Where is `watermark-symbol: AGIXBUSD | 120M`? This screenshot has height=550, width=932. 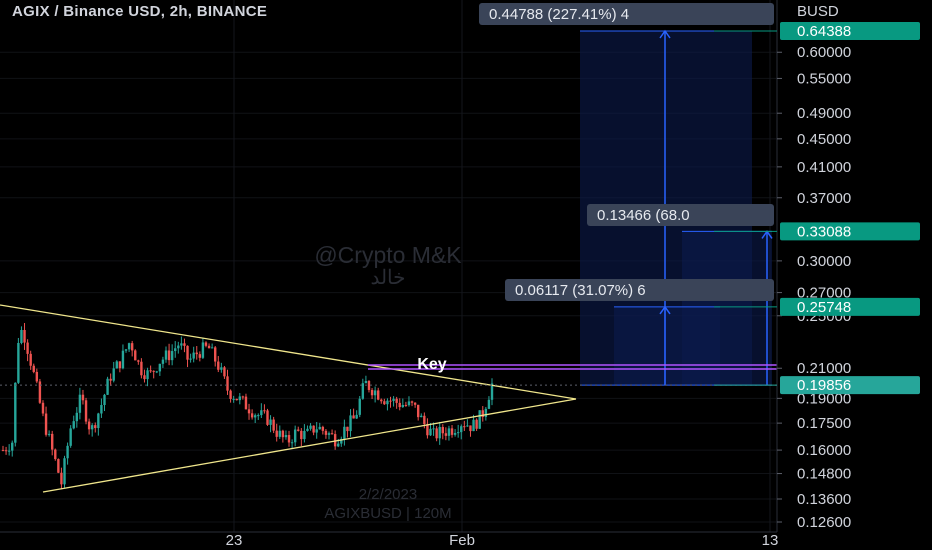
watermark-symbol: AGIXBUSD | 120M is located at coordinates (387, 513).